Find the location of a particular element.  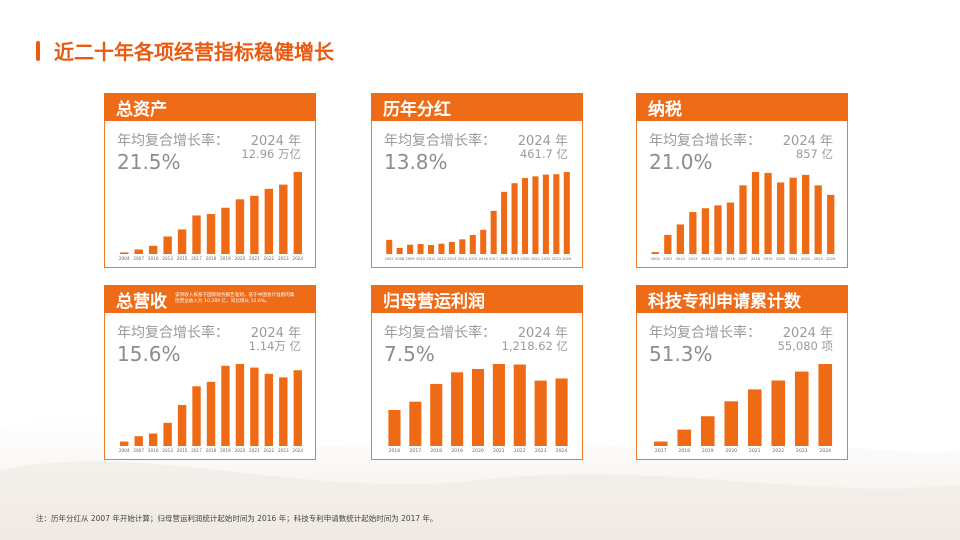

x-tick-label: 2012 is located at coordinates (441, 259).